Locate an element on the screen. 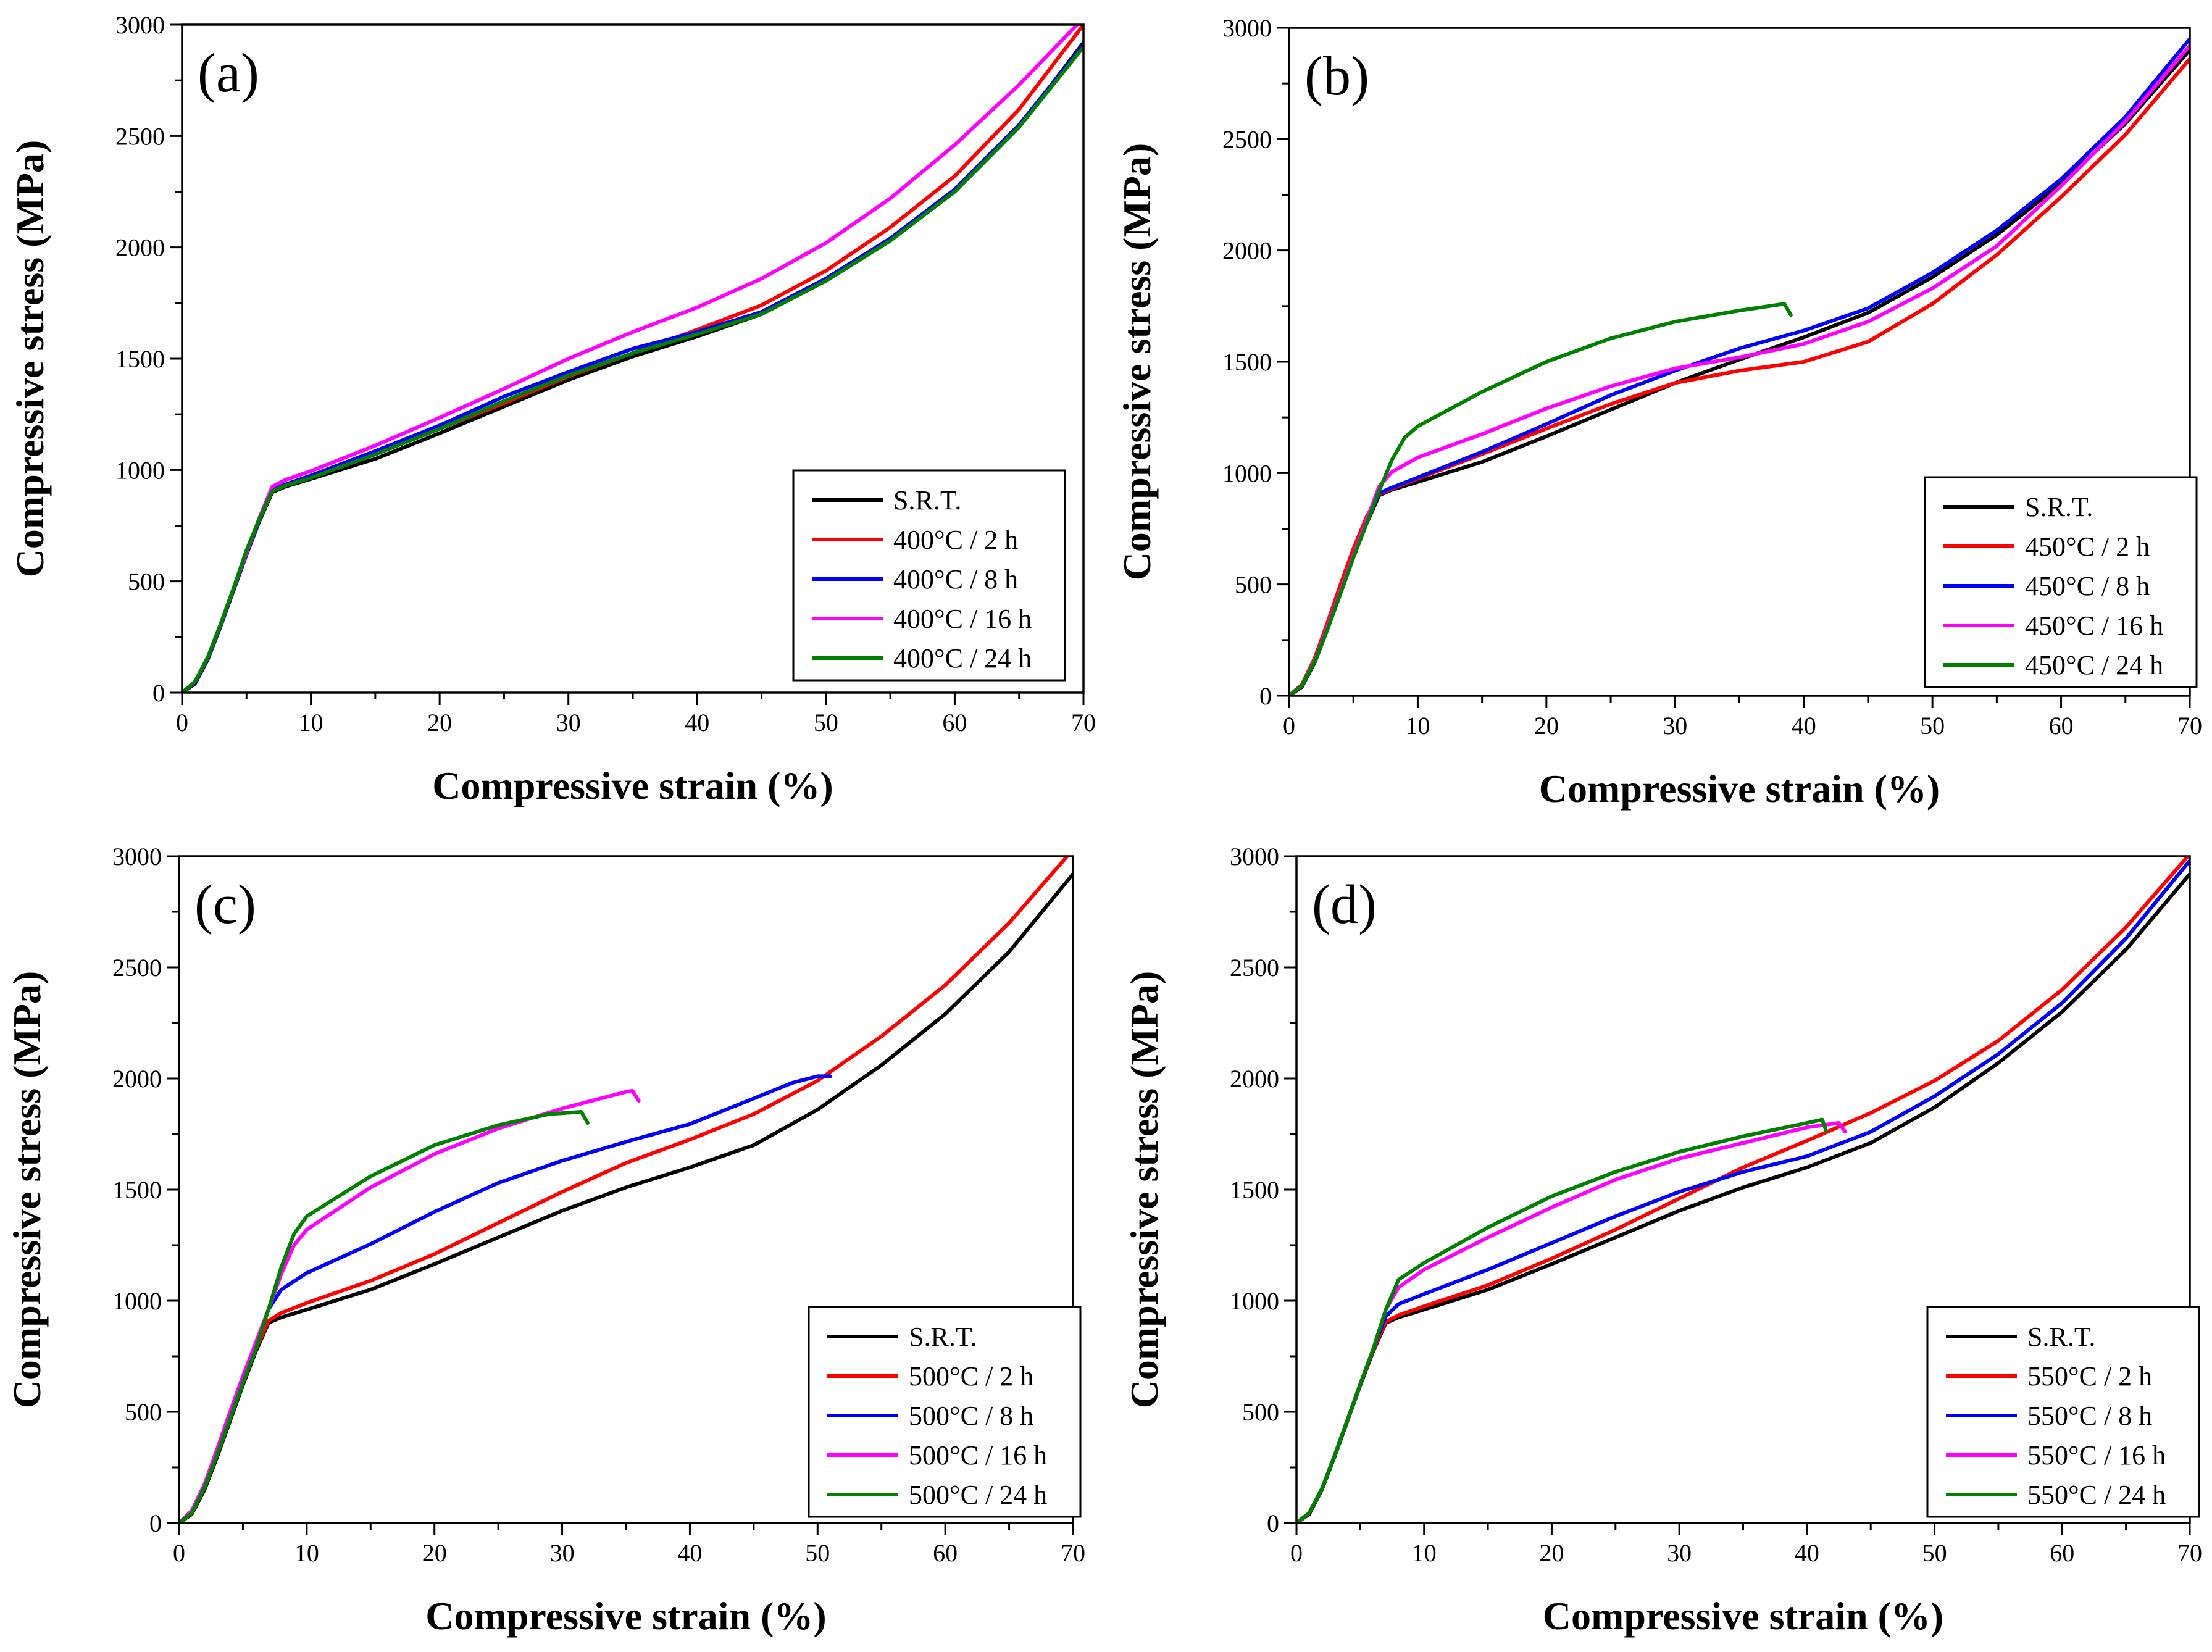 Image resolution: width=2212 pixels, height=1652 pixels. legend-label: 450°C / 8 h is located at coordinates (2087, 586).